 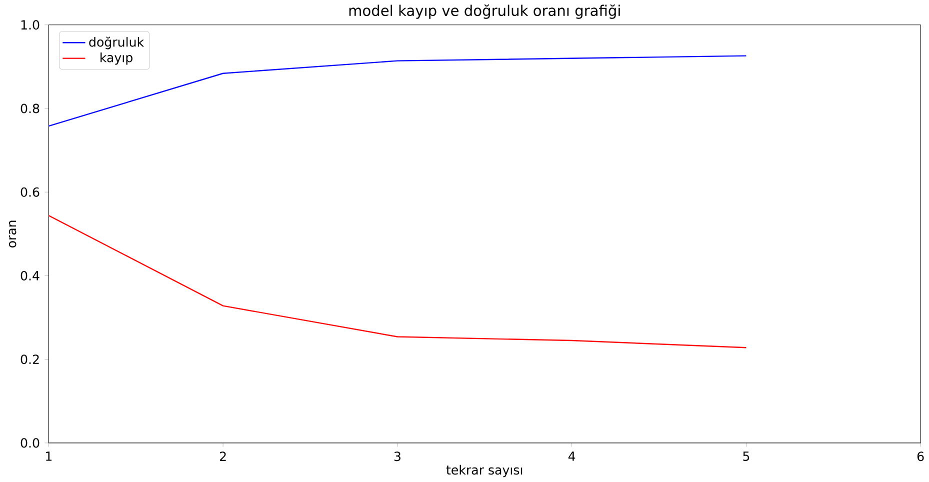 I want to click on x-tick-label: 5, so click(x=746, y=457).